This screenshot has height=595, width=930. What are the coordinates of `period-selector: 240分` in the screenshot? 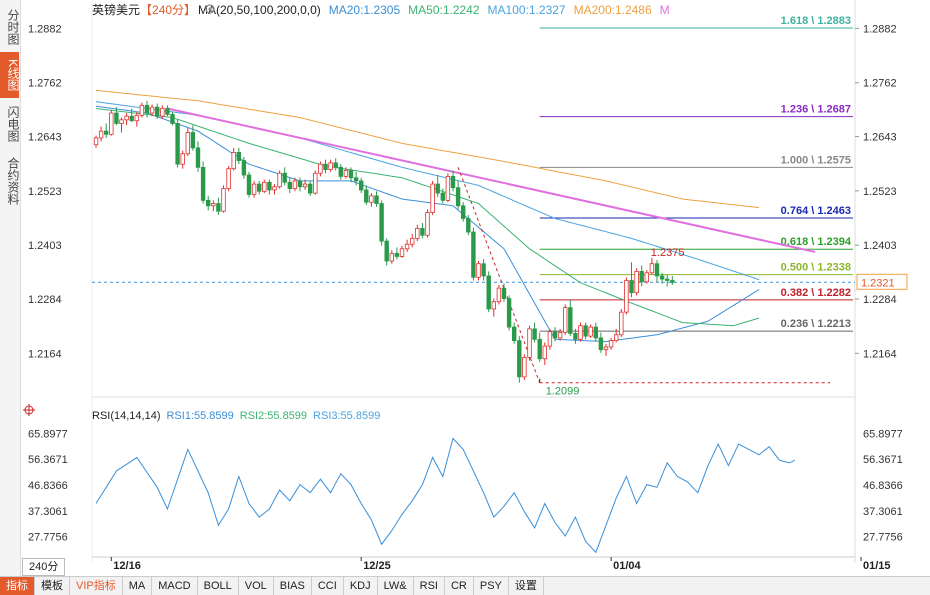 It's located at (44, 567).